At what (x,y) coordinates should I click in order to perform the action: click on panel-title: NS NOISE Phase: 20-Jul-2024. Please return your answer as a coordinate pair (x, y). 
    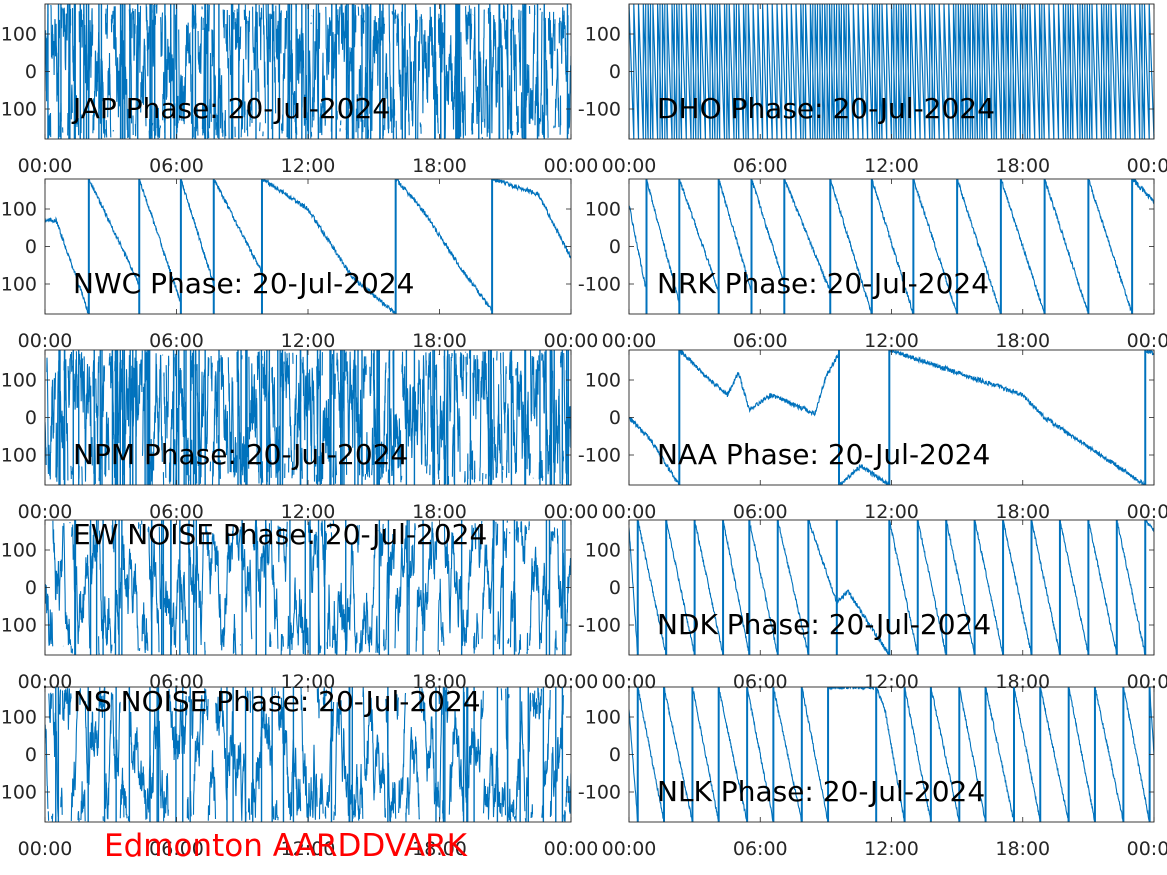
    Looking at the image, I should click on (277, 701).